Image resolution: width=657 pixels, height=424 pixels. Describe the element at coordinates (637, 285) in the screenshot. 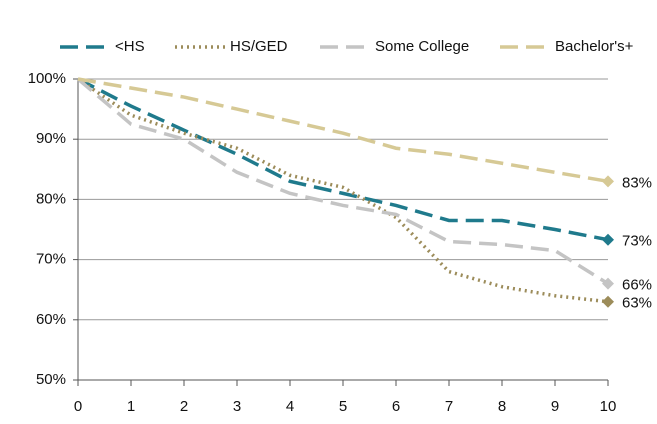

I see `value-label: 66%` at that location.